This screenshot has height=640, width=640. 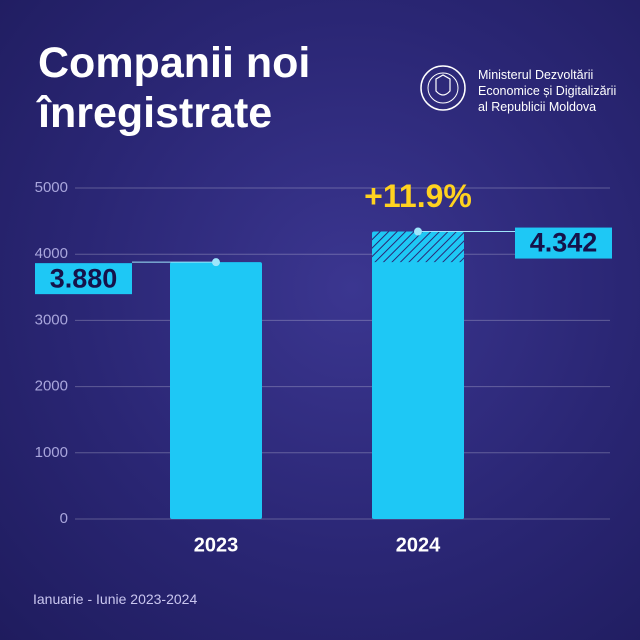 I want to click on x-tick-label: 2023, so click(x=216, y=545).